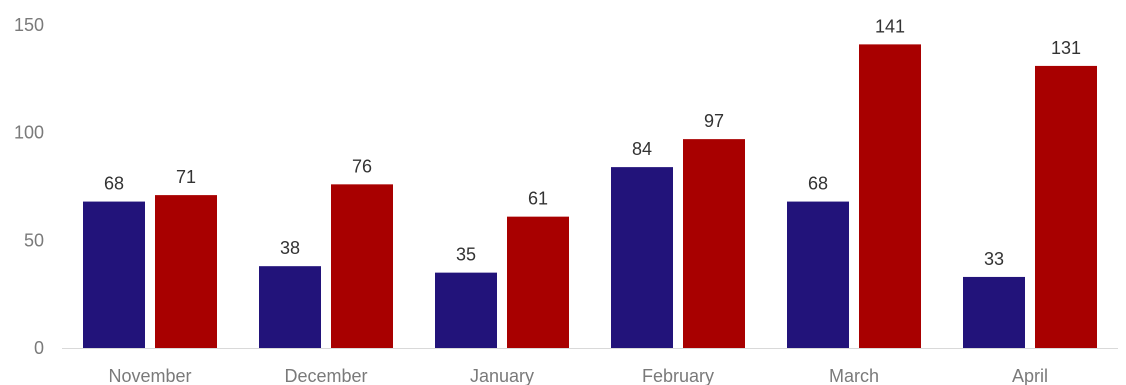  Describe the element at coordinates (29, 186) in the screenshot. I see `y-axis: 0 50 100 150` at that location.